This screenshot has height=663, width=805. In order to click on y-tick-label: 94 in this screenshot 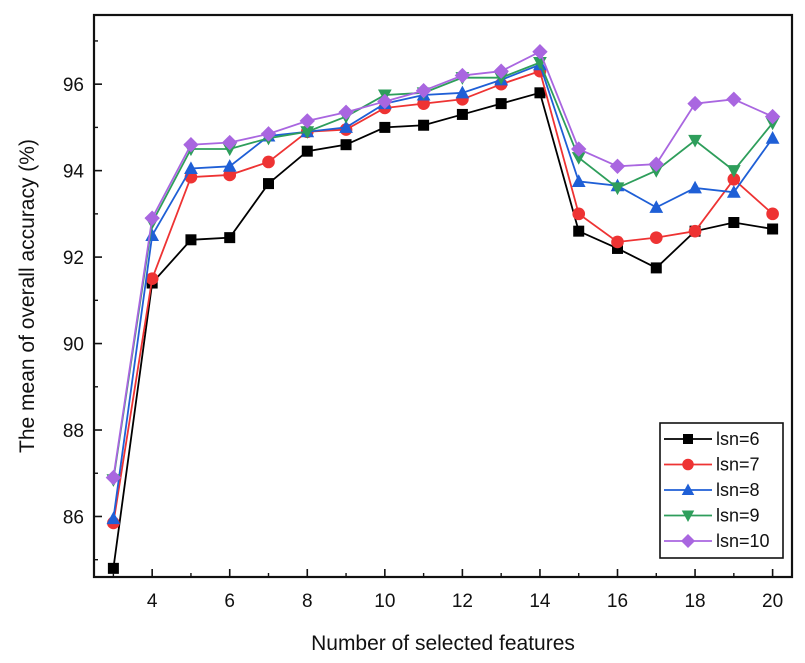, I will do `click(74, 172)`.